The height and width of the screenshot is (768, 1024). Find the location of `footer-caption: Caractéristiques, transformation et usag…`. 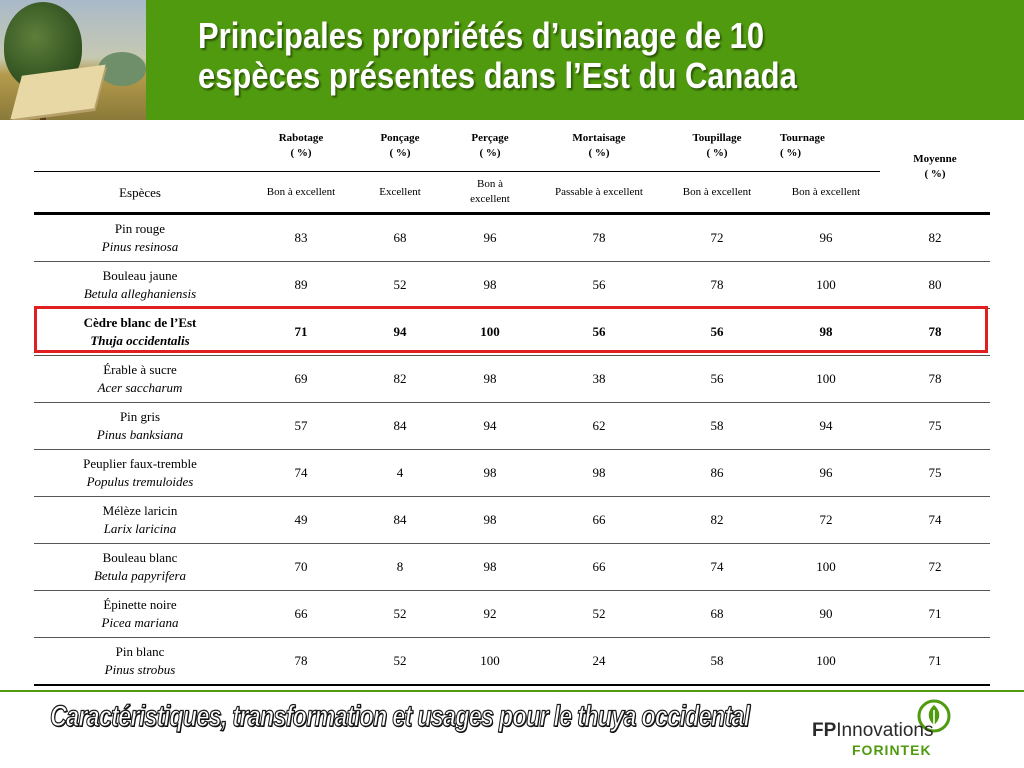

footer-caption: Caractéristiques, transformation et usag… is located at coordinates (399, 716).